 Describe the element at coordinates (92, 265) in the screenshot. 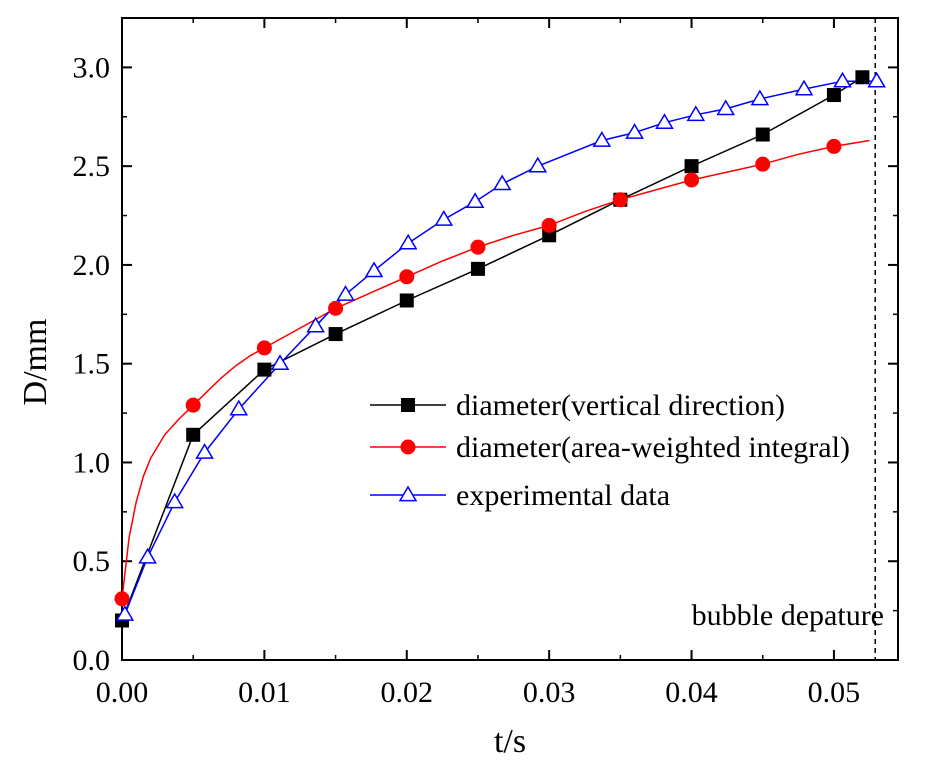

I see `y-tick-label: 2.0` at that location.